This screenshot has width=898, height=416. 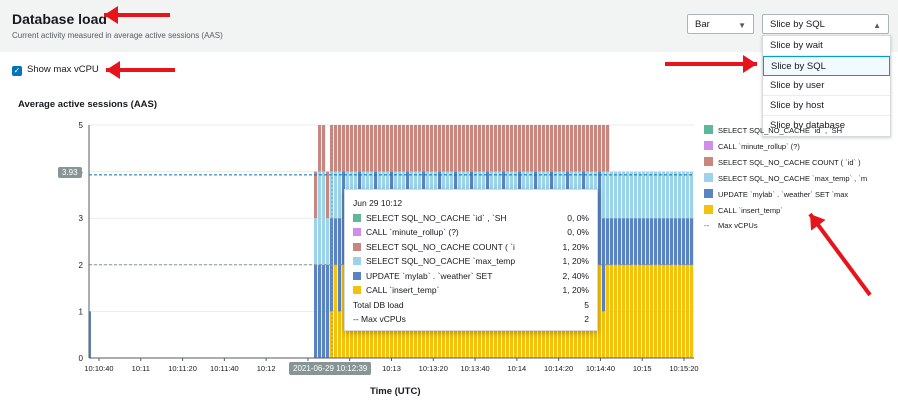 I want to click on tooltip-label: UPDATE `mylab` . `weather` SET, so click(x=429, y=276).